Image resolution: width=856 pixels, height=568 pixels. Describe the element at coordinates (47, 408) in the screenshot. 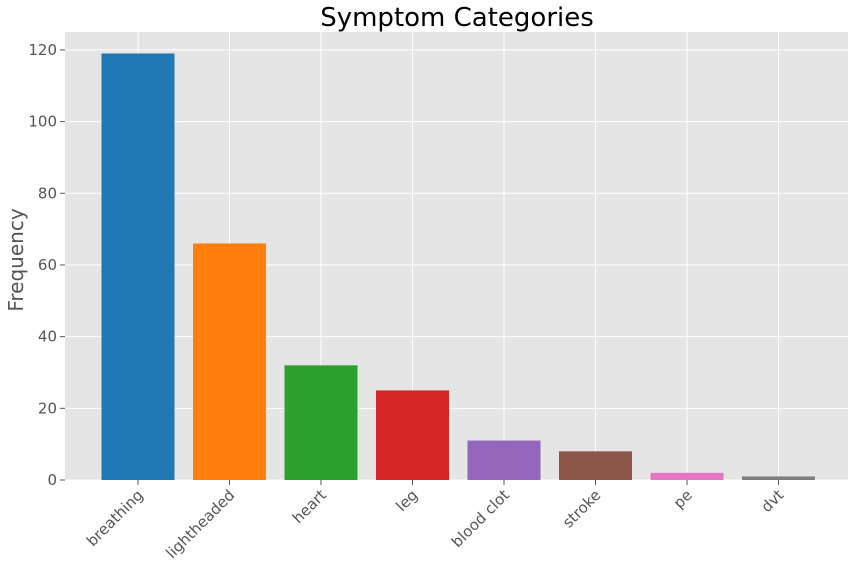

I see `y-tick-label: 20` at that location.